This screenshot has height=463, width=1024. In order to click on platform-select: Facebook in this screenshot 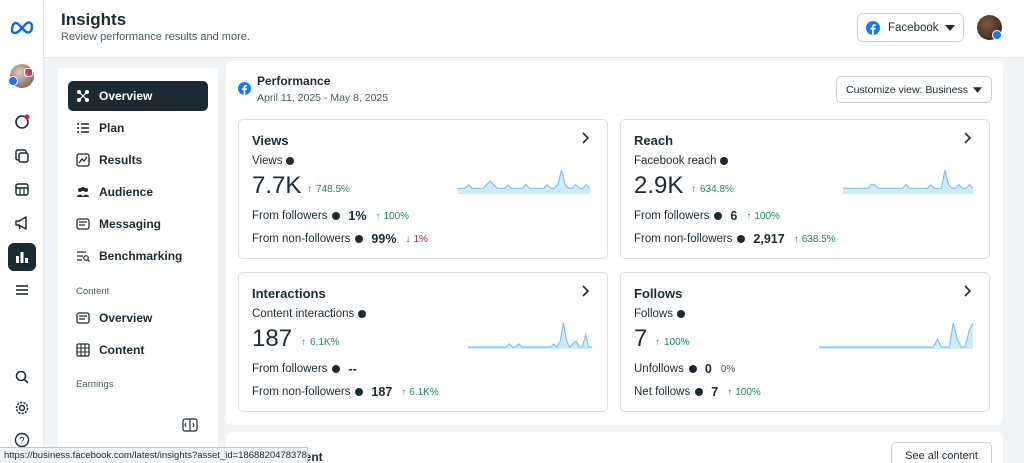, I will do `click(910, 27)`.